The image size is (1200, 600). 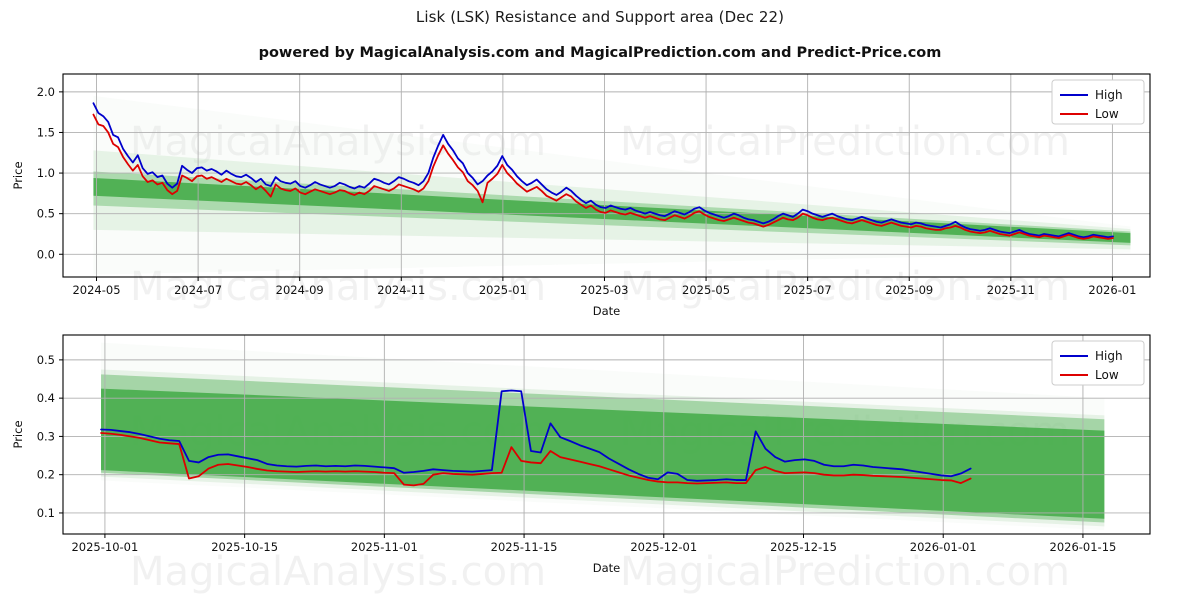 What do you see at coordinates (46, 398) in the screenshot?
I see `y-tick-label: 0.4` at bounding box center [46, 398].